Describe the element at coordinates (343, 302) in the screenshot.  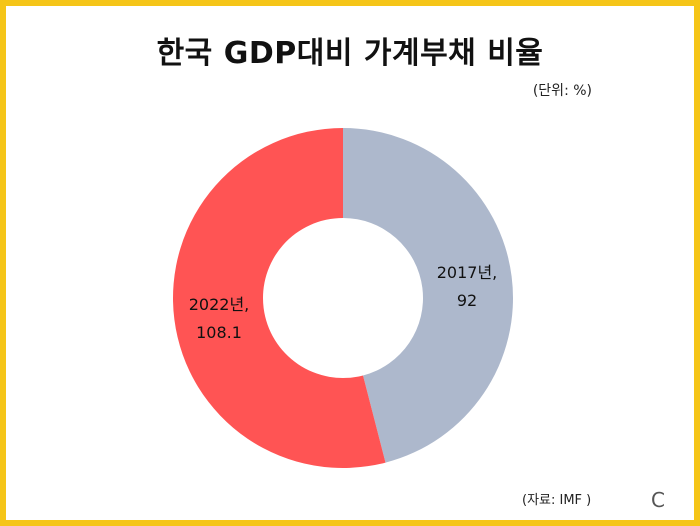
I see `donut-labels: 2017년, 92 2022년, 108.1` at that location.